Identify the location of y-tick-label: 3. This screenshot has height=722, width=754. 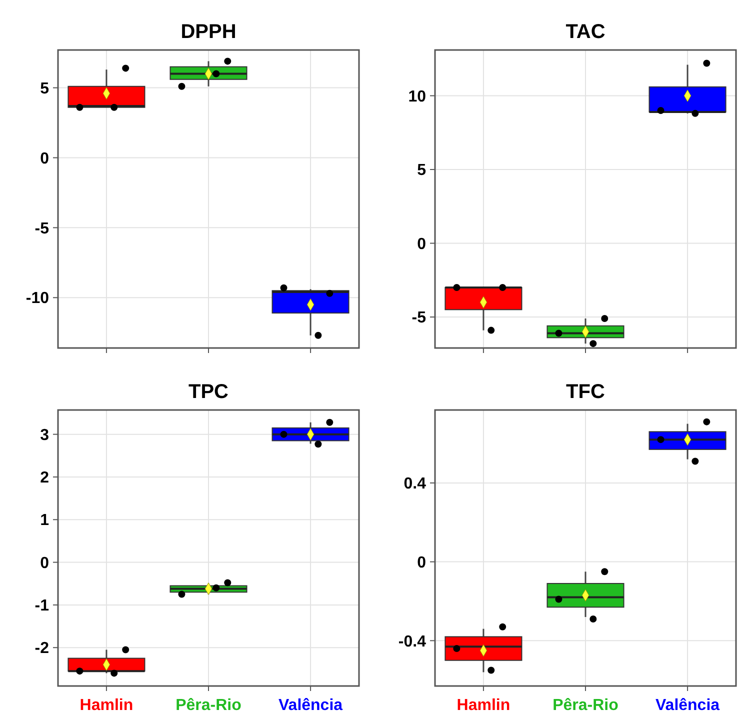
(45, 435).